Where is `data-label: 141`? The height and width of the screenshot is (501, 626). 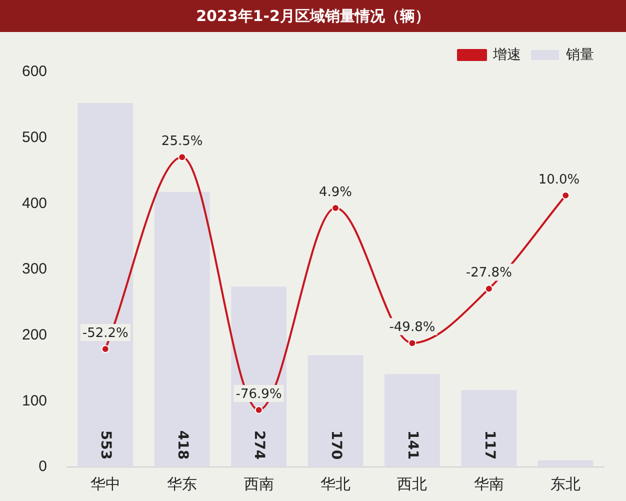 data-label: 141 is located at coordinates (412, 445).